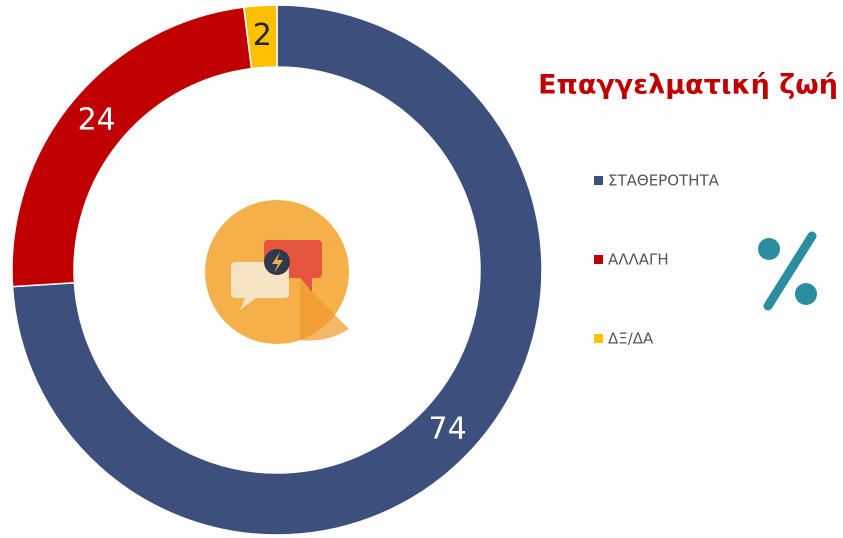 This screenshot has width=843, height=538. I want to click on chart-title: Επαγγελματική ζωή, so click(688, 85).